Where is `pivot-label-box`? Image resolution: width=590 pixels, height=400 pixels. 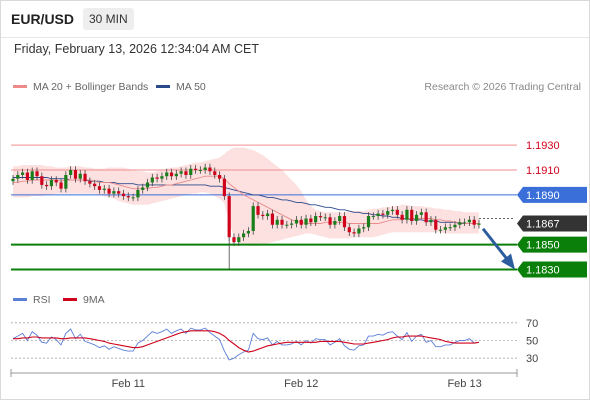 pivot-label-box is located at coordinates (552, 194).